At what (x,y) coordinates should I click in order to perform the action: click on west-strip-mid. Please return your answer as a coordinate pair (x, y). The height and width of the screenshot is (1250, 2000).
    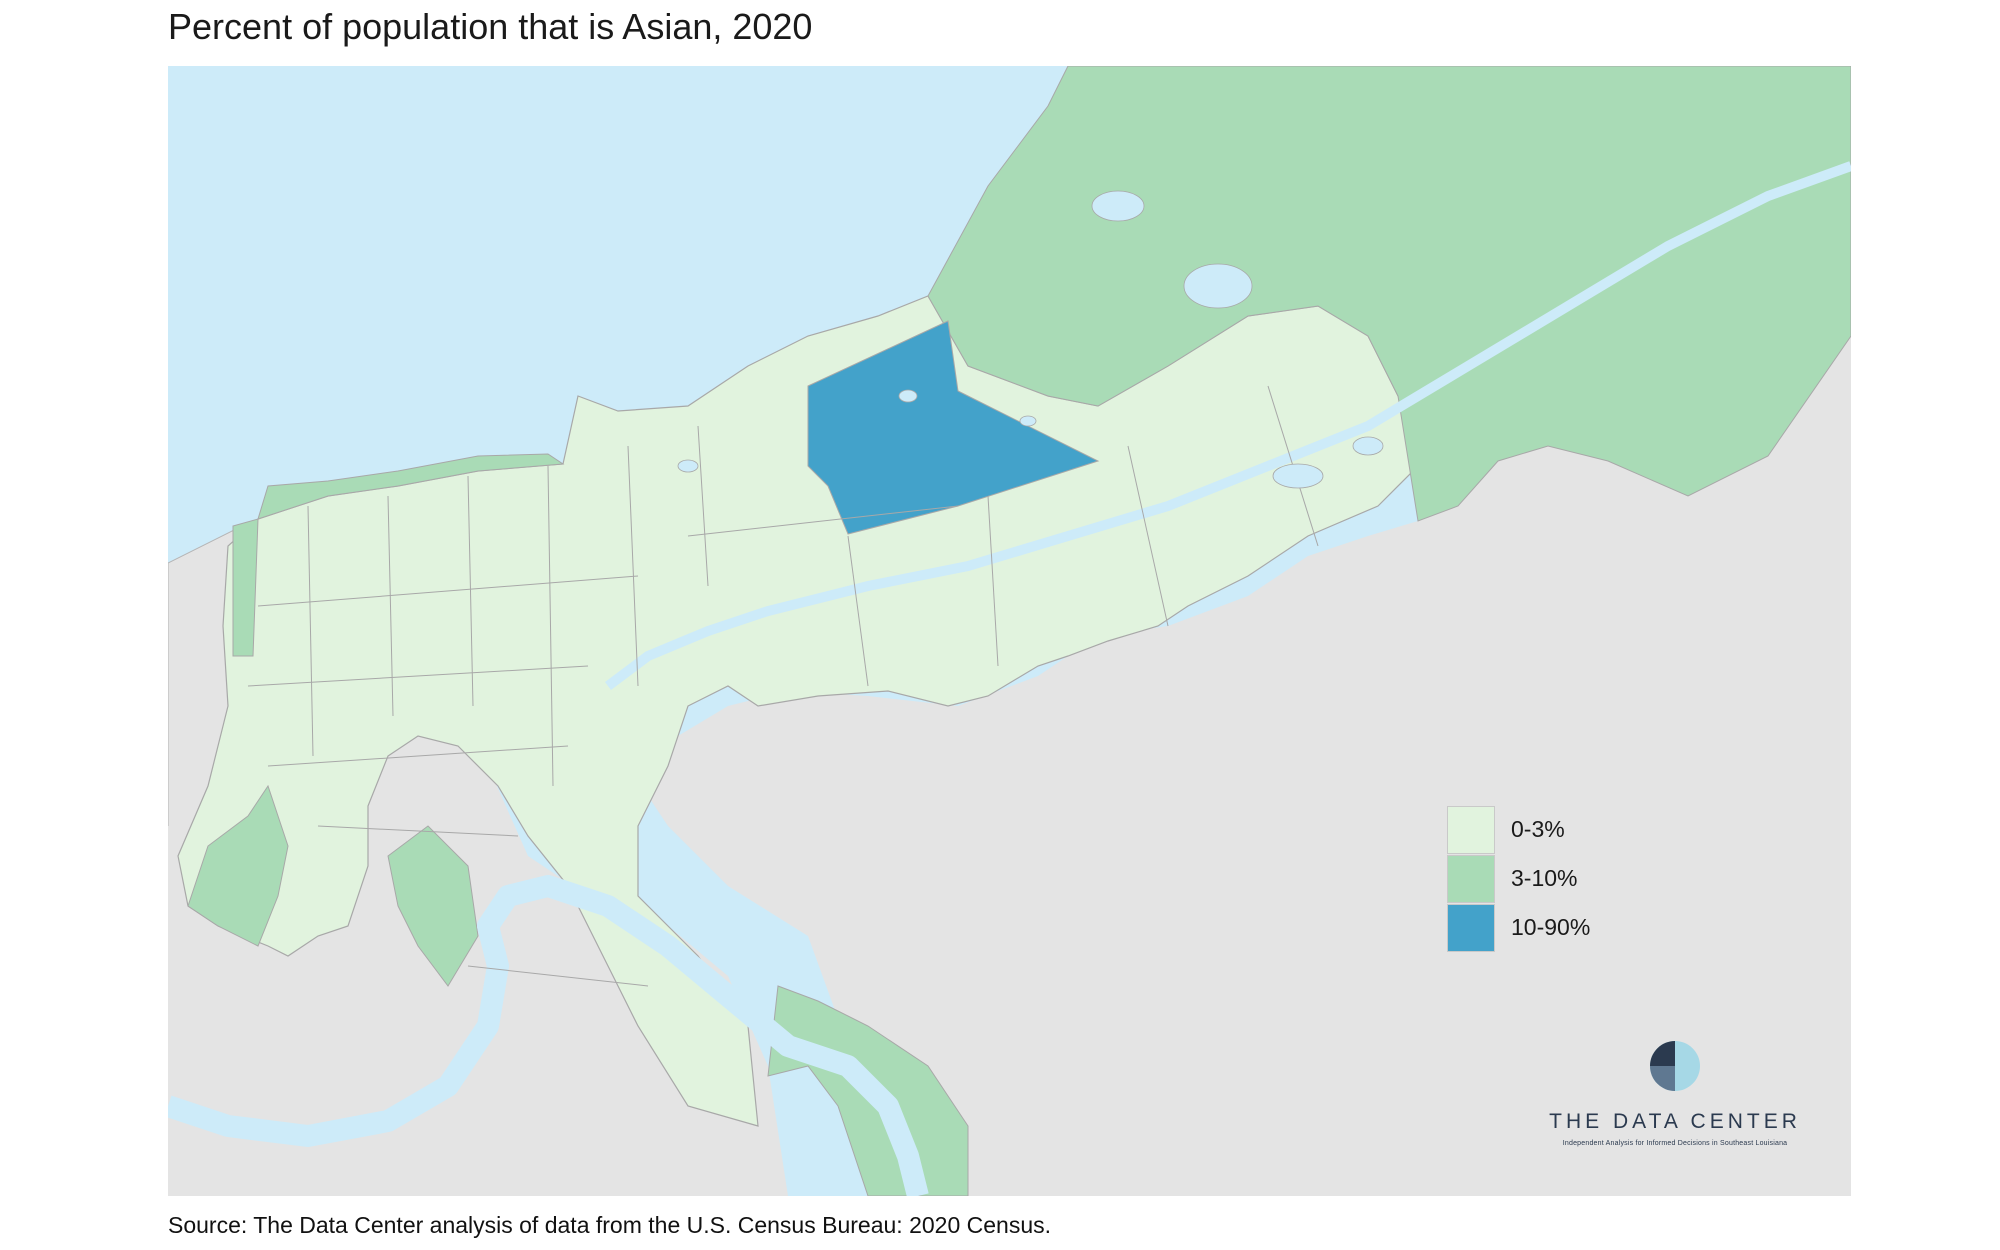
    Looking at the image, I should click on (245, 587).